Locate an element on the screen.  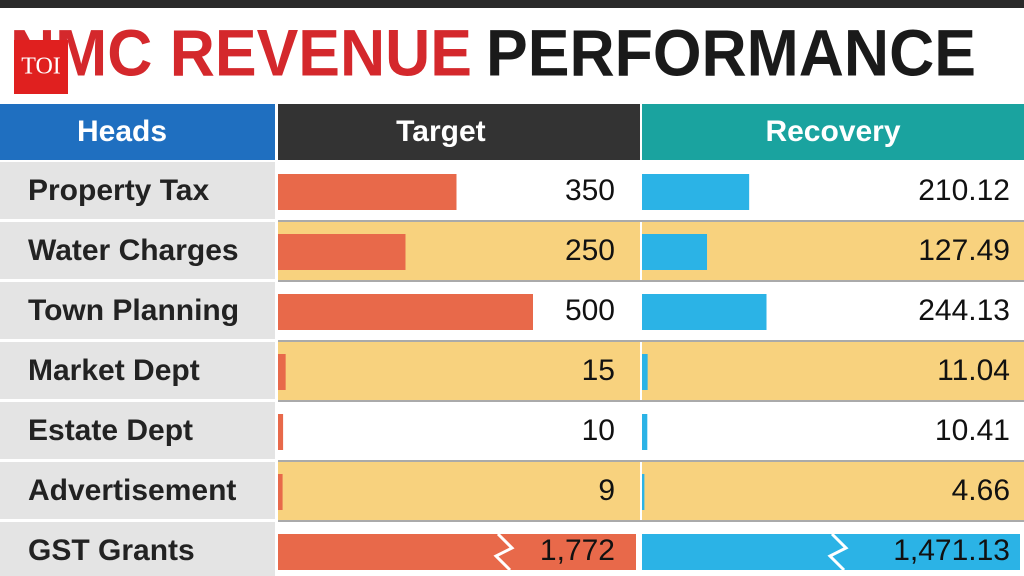
value-label: 250 is located at coordinates (590, 250).